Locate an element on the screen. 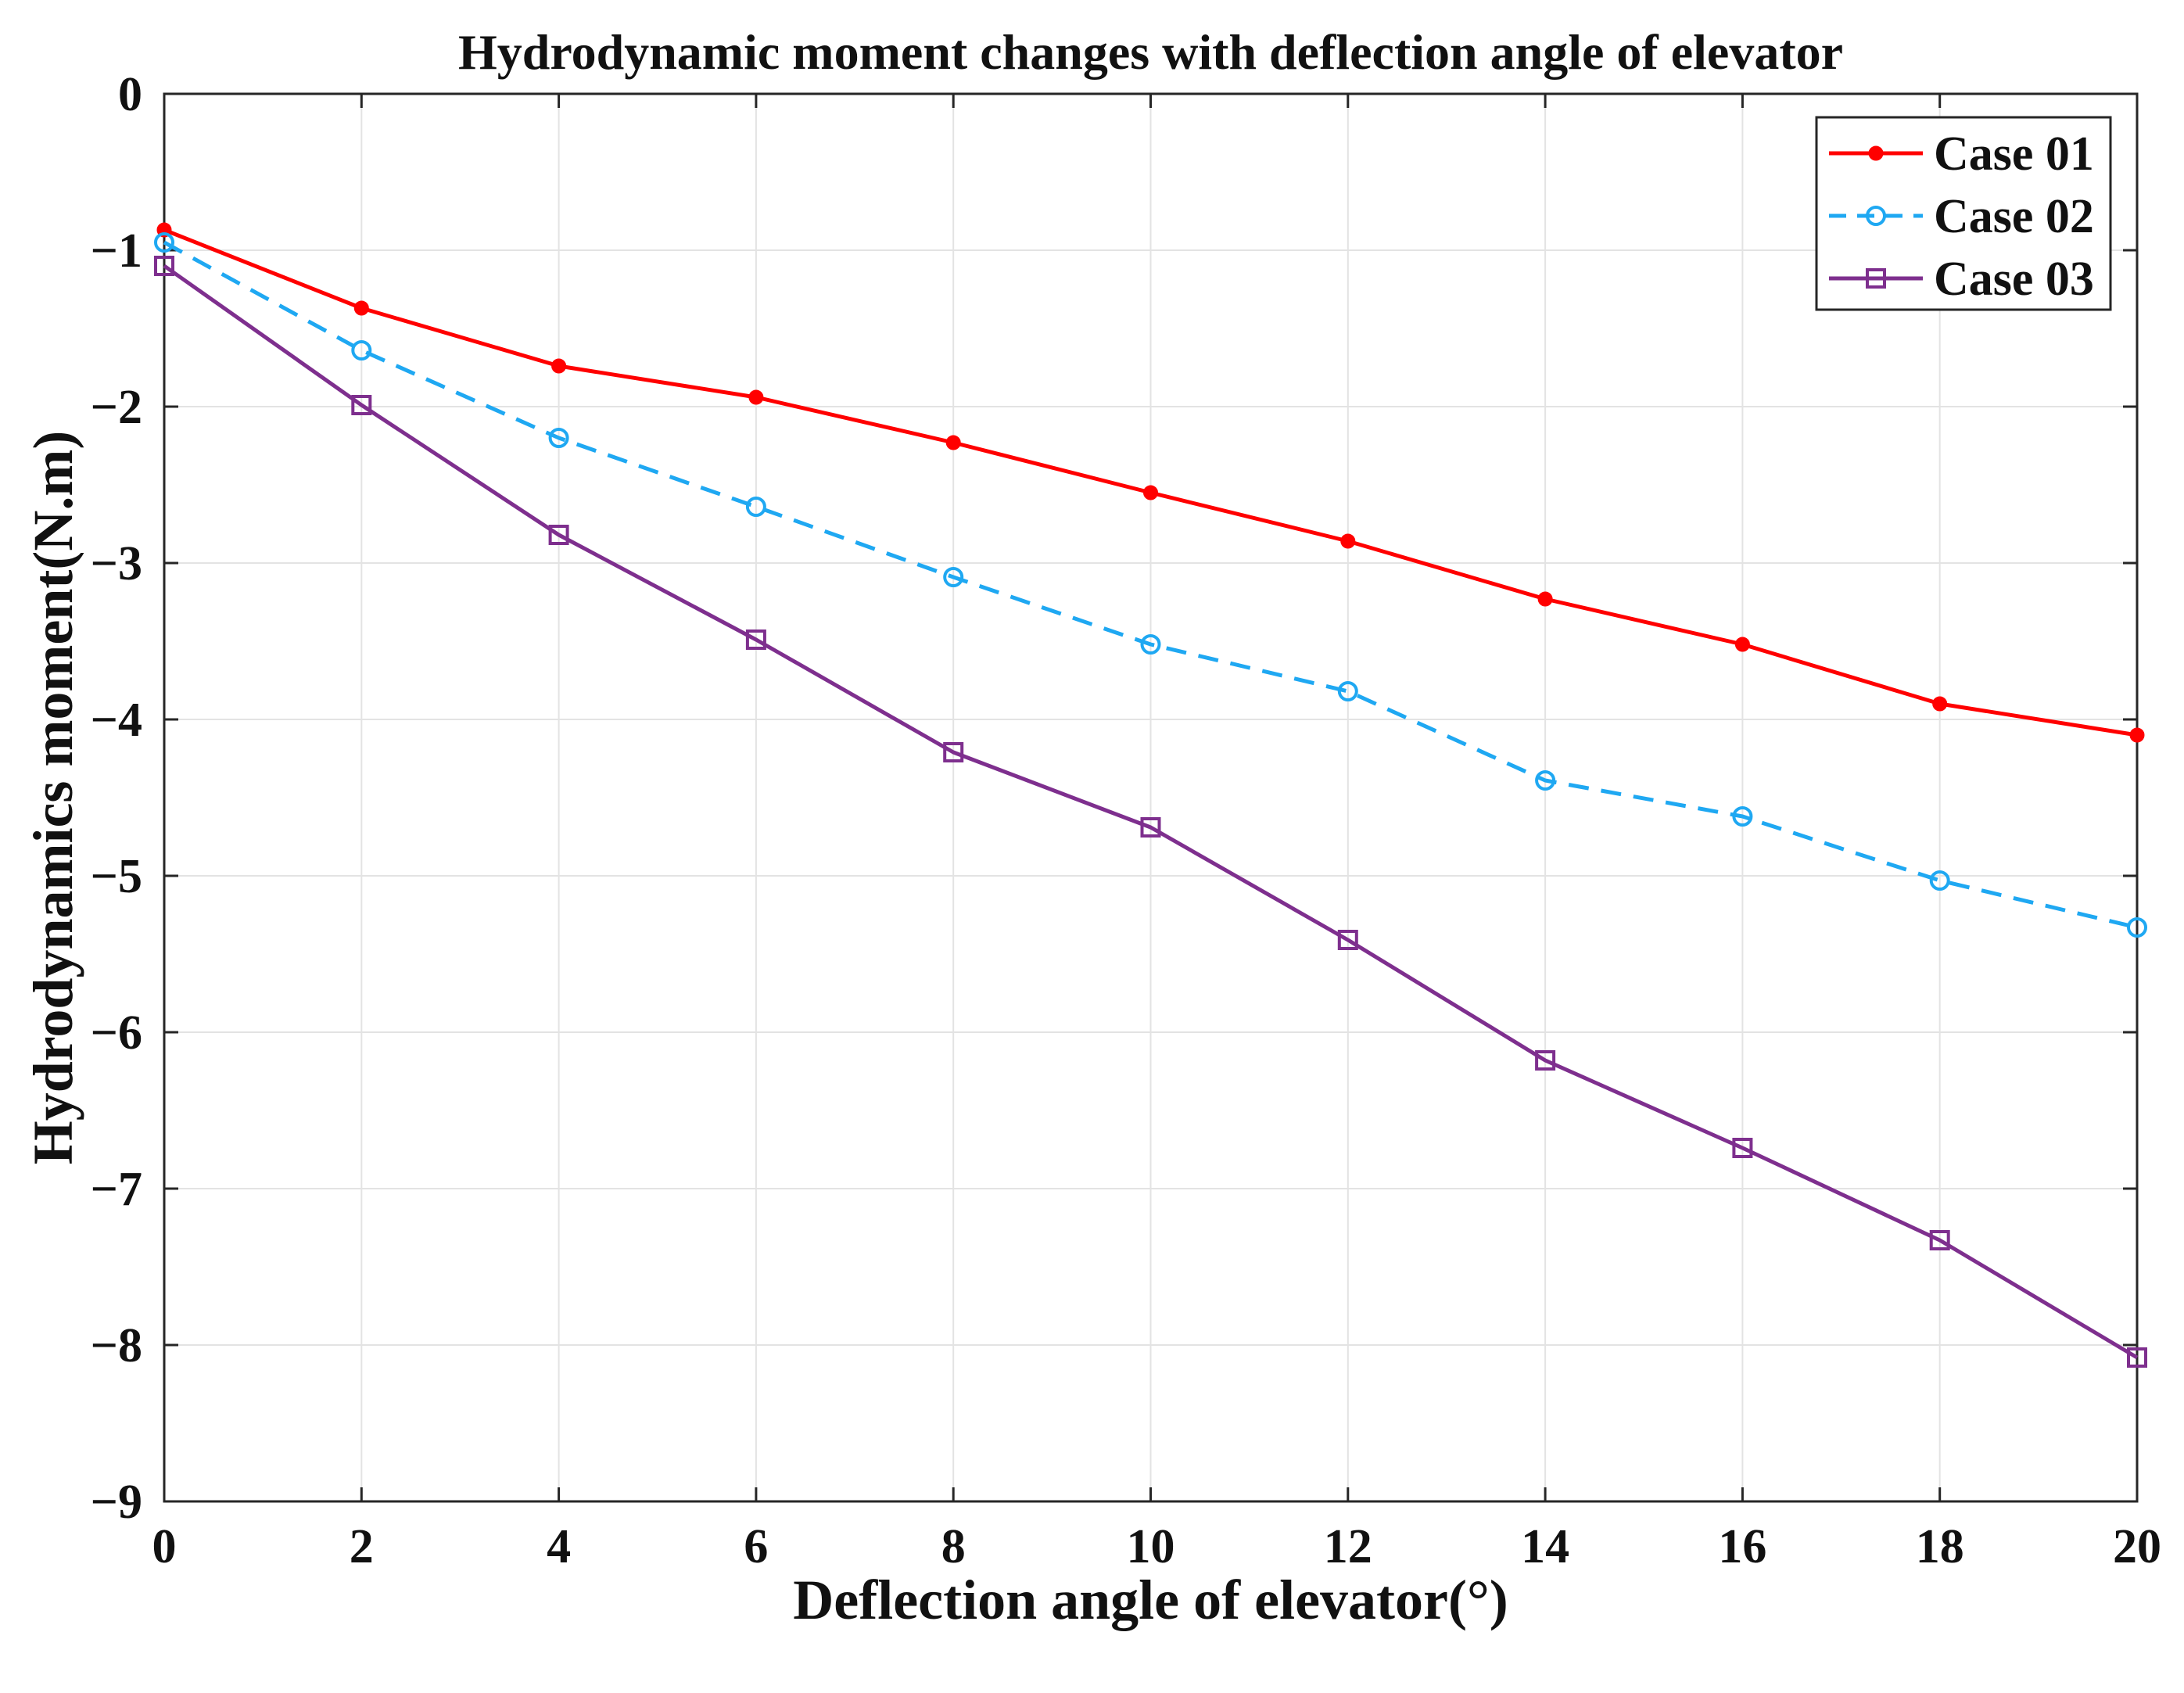 The height and width of the screenshot is (1693, 2184). legend-label: Case 02 is located at coordinates (2014, 216).